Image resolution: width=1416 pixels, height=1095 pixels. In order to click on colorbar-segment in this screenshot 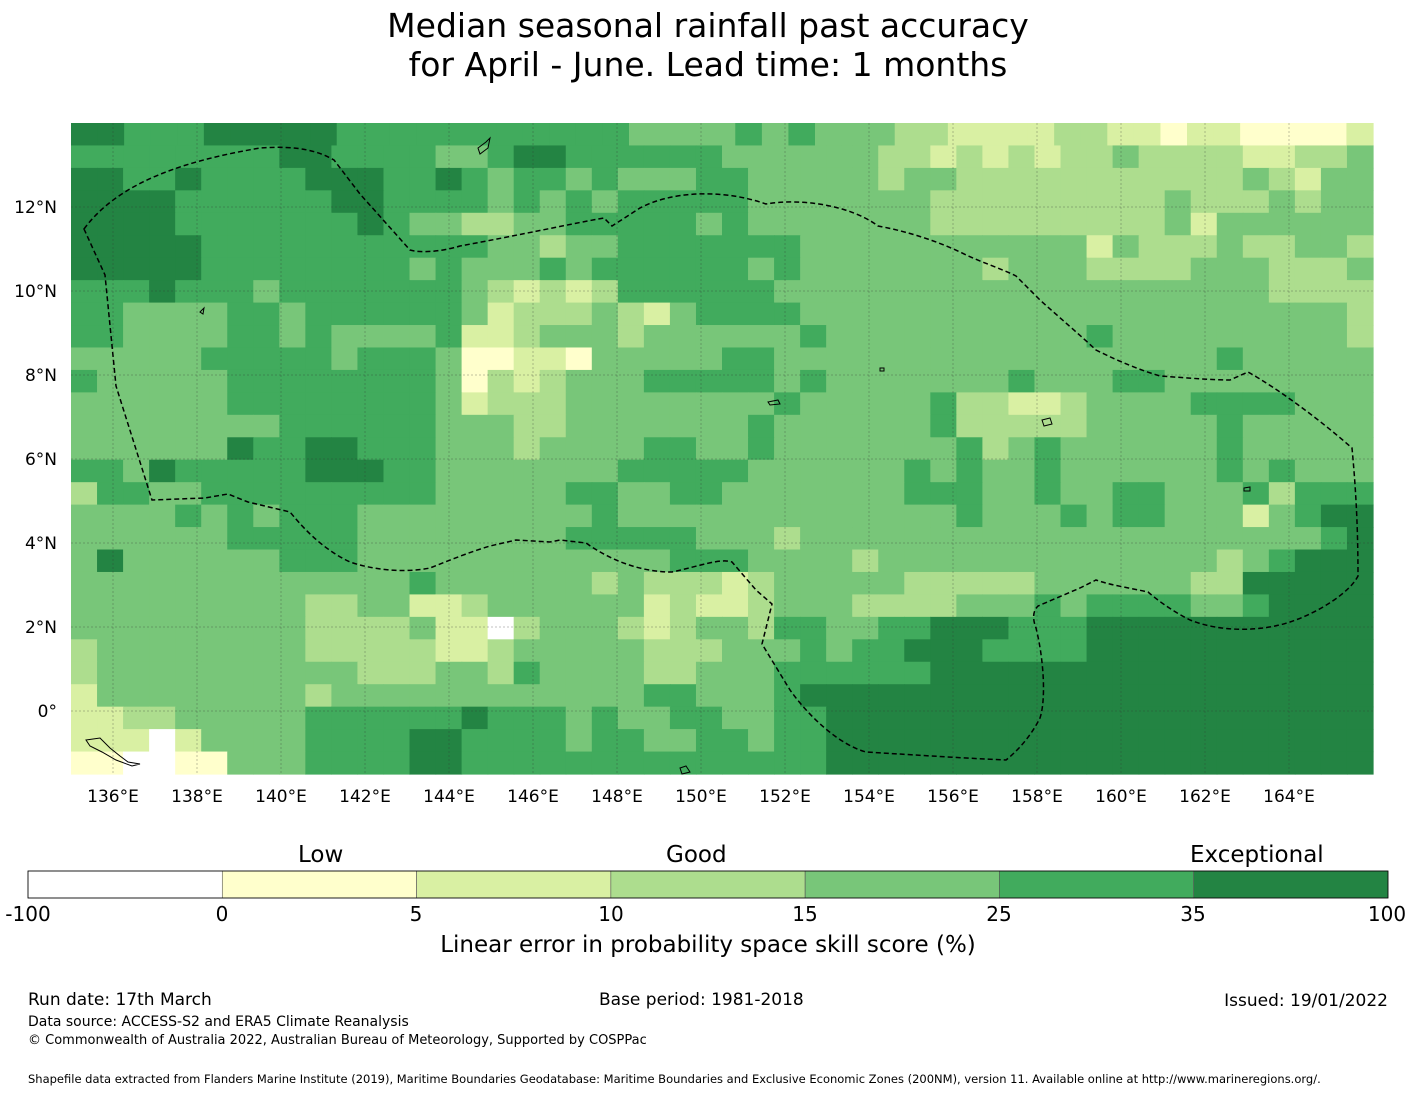, I will do `click(902, 884)`.